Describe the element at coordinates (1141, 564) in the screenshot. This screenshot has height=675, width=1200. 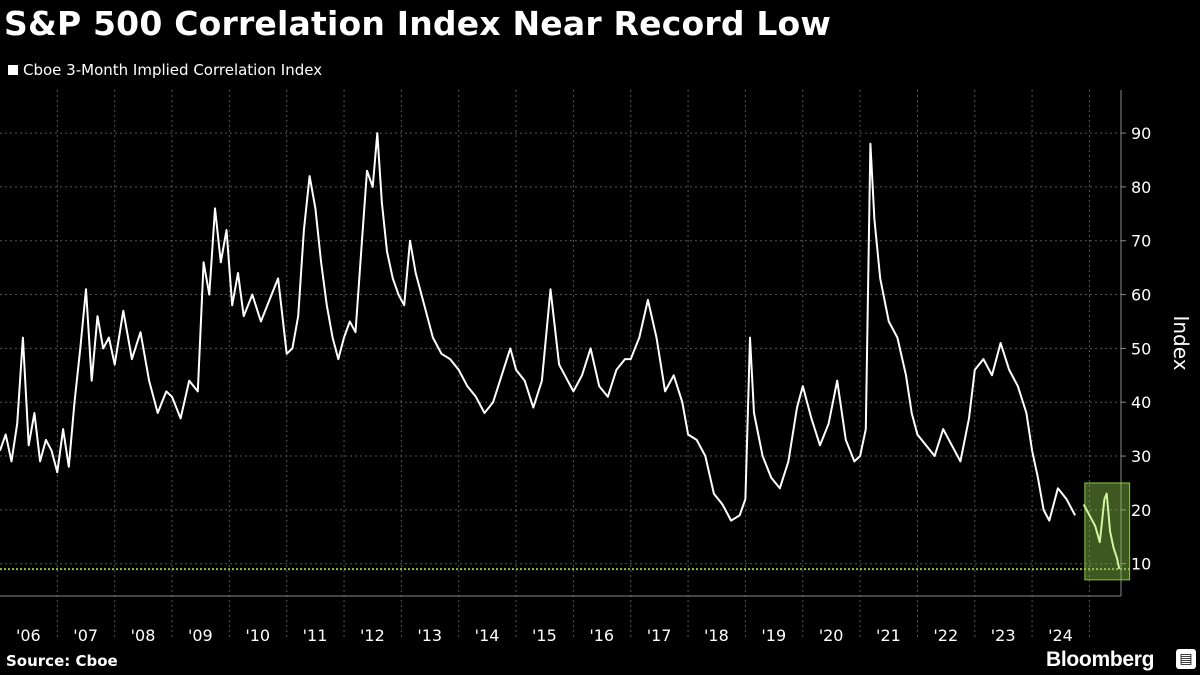
I see `y-tick-label: 10` at that location.